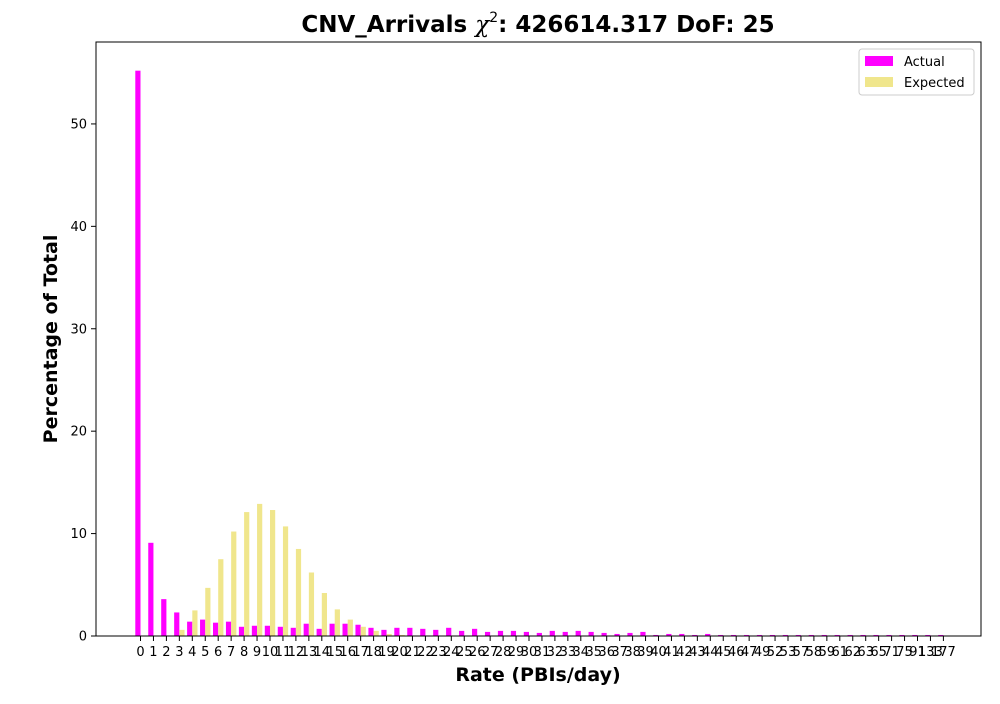 The width and height of the screenshot is (1000, 704). Describe the element at coordinates (464, 652) in the screenshot. I see `x-tick-label: 25` at that location.